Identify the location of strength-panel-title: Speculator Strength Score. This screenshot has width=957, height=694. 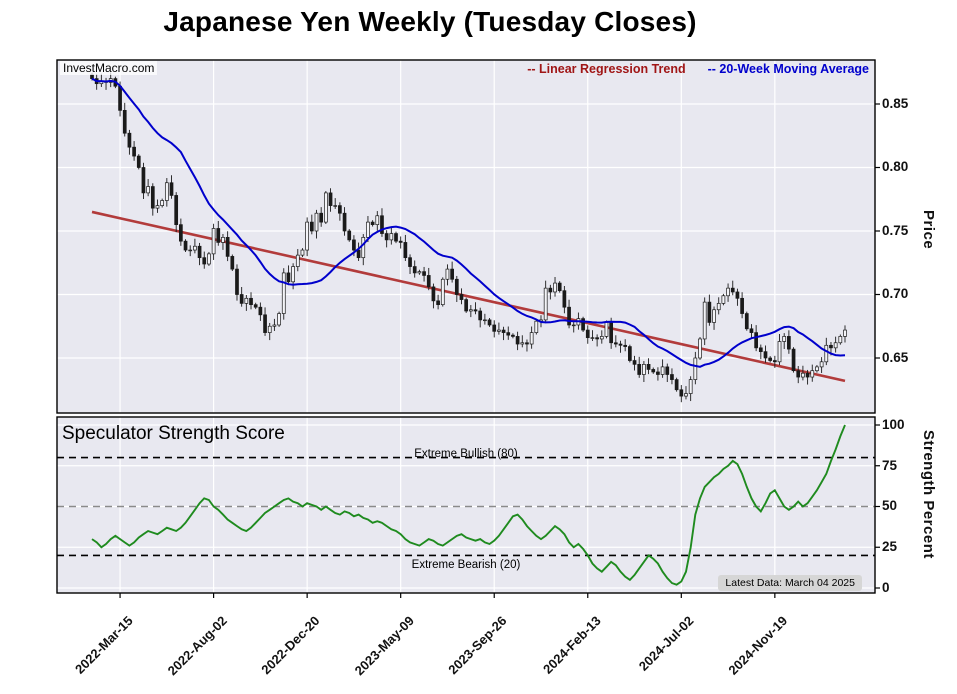
(173, 433).